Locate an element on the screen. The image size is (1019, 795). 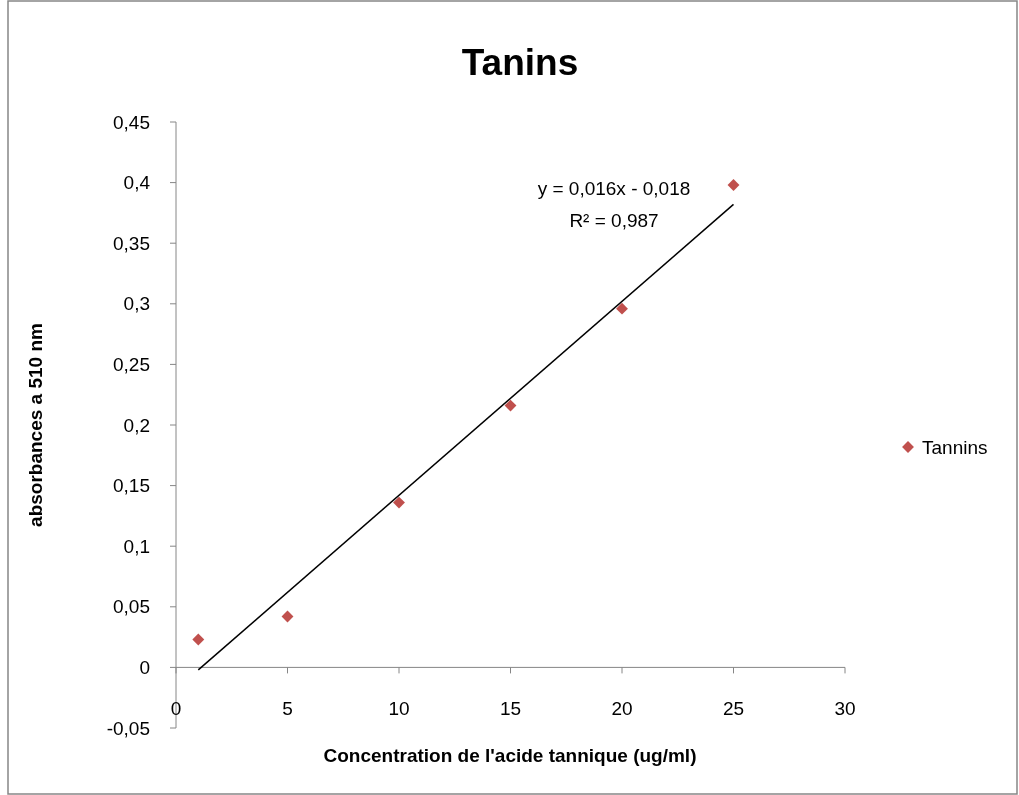
y-tick-label: 0,3 is located at coordinates (136, 304).